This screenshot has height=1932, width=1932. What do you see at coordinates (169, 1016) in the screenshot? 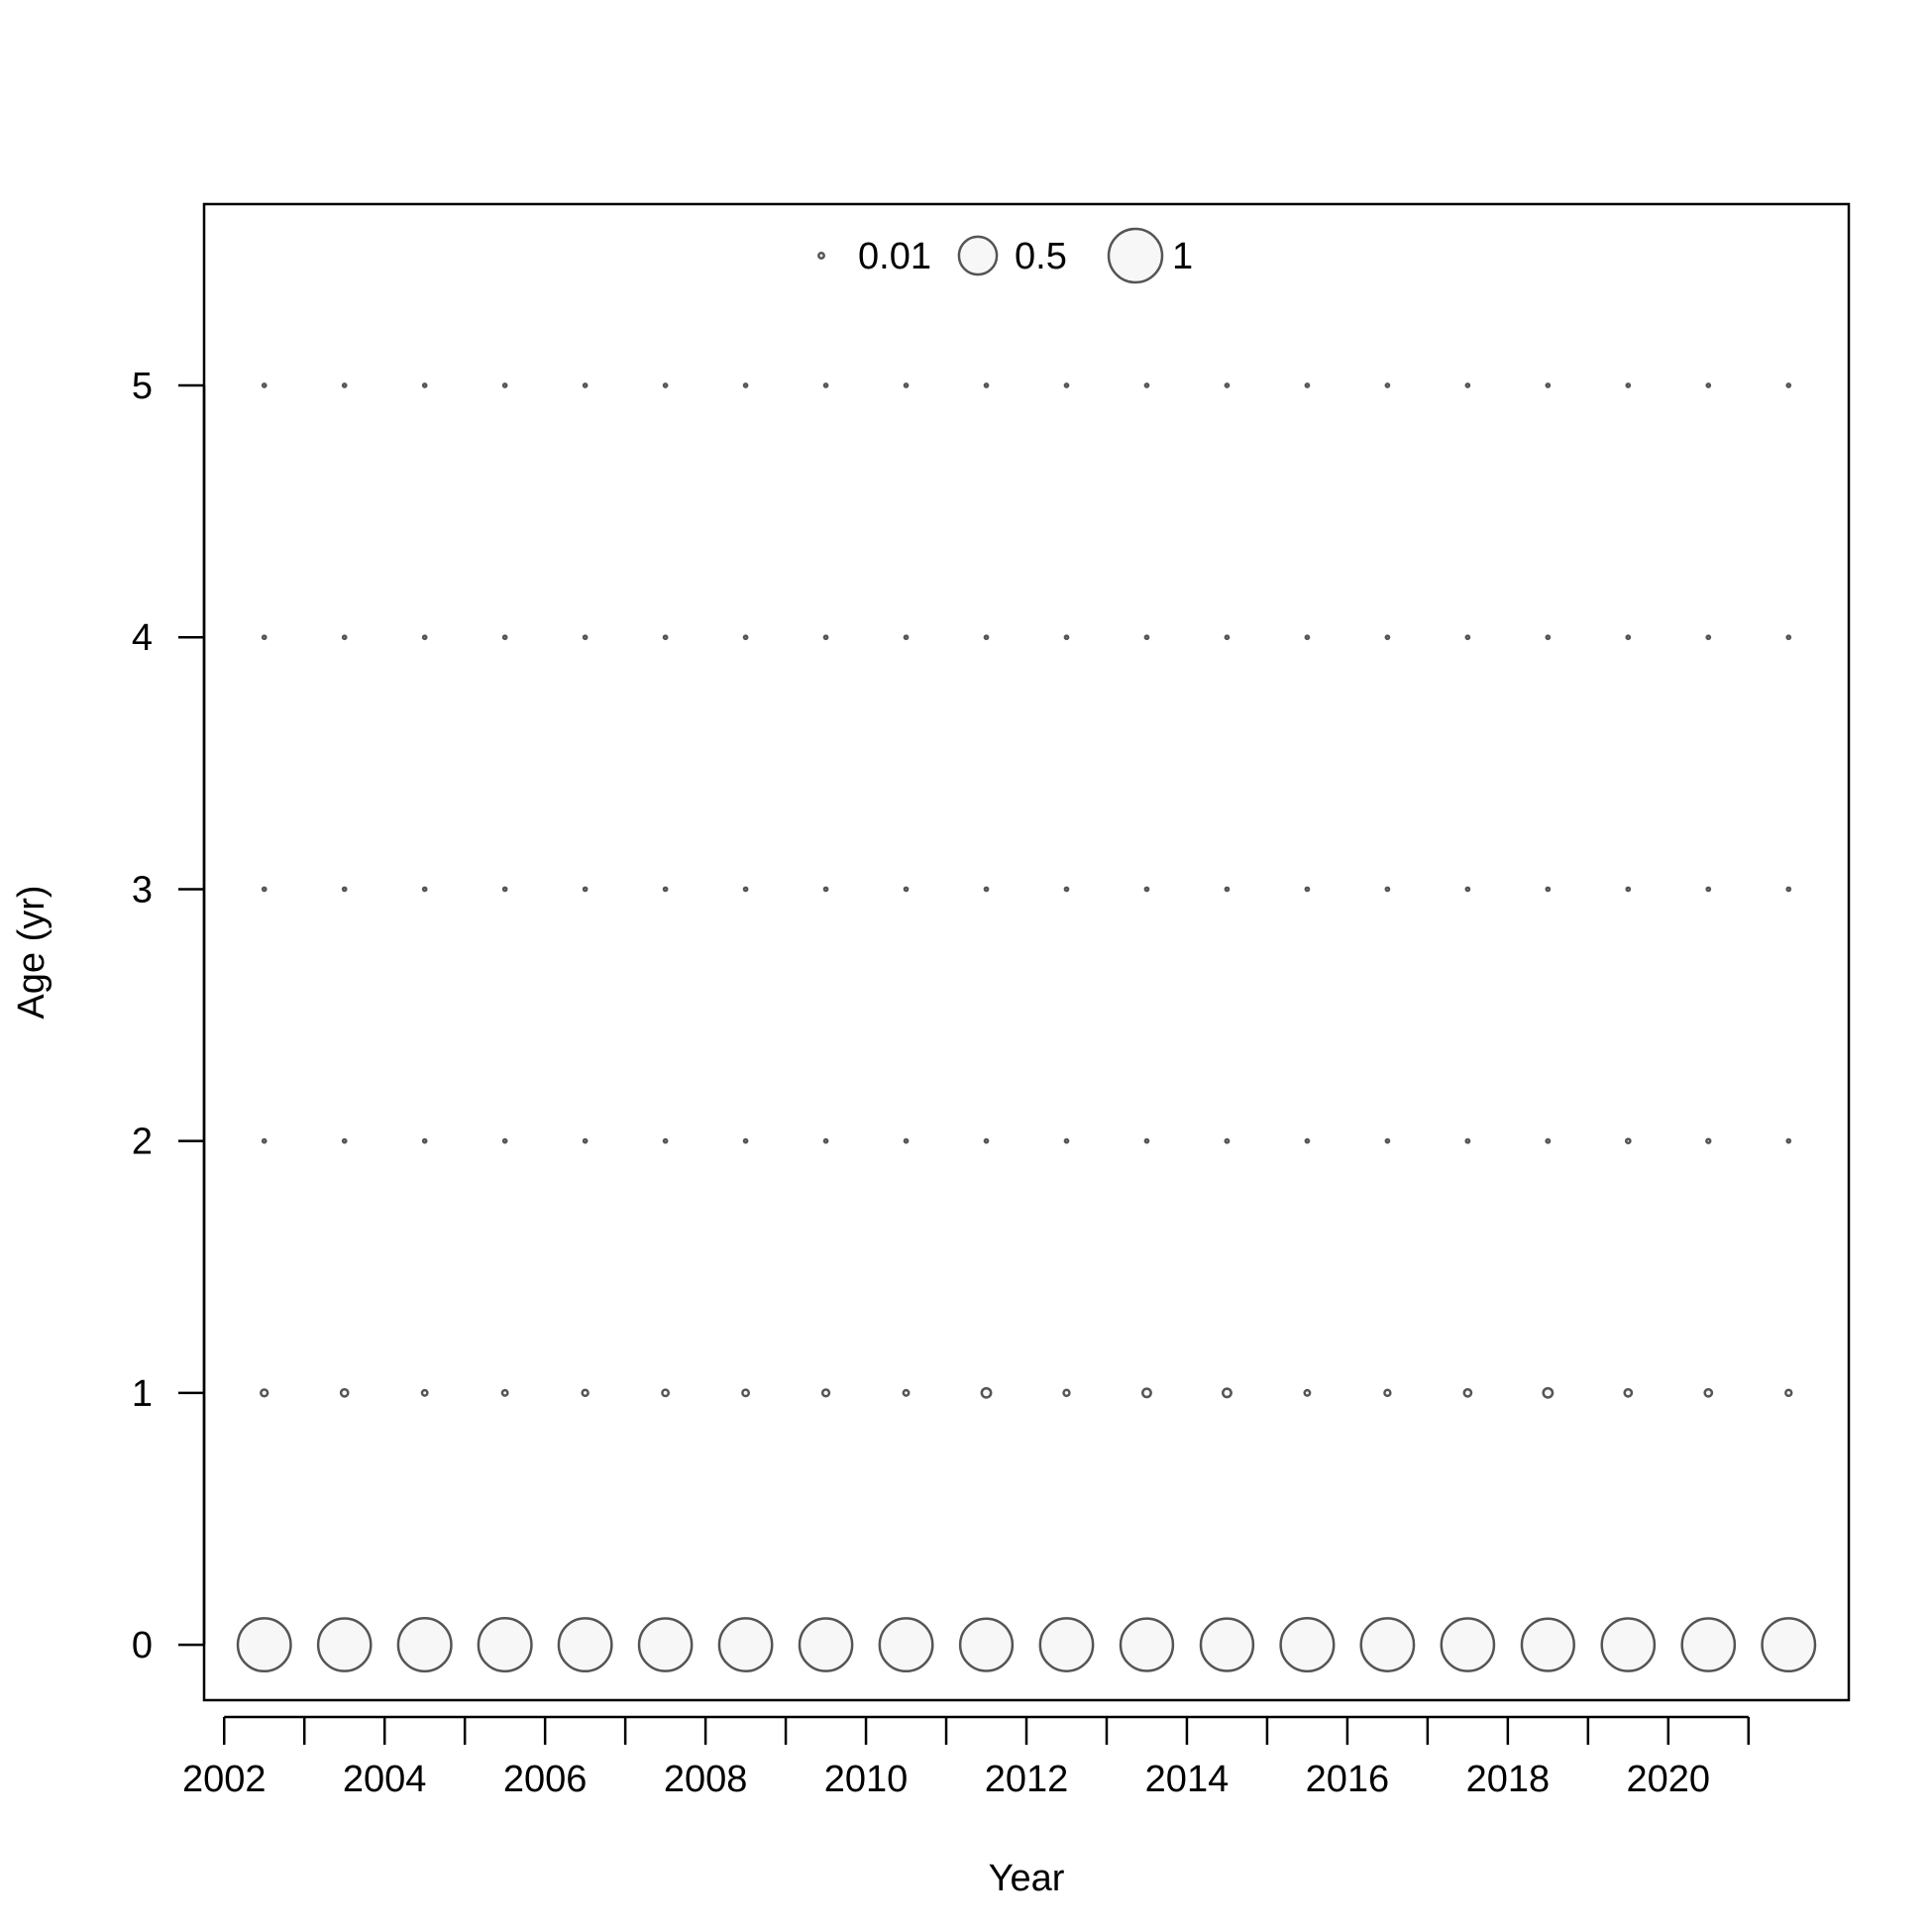
I see `y-axis: 0 1 2 3 4 5` at bounding box center [169, 1016].